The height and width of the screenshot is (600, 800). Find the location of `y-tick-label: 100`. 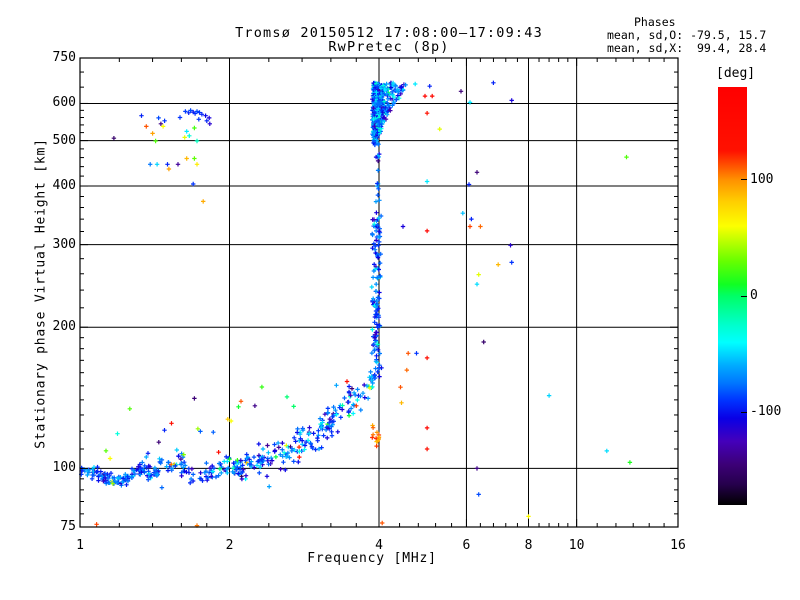

y-tick-label: 100 is located at coordinates (64, 468).